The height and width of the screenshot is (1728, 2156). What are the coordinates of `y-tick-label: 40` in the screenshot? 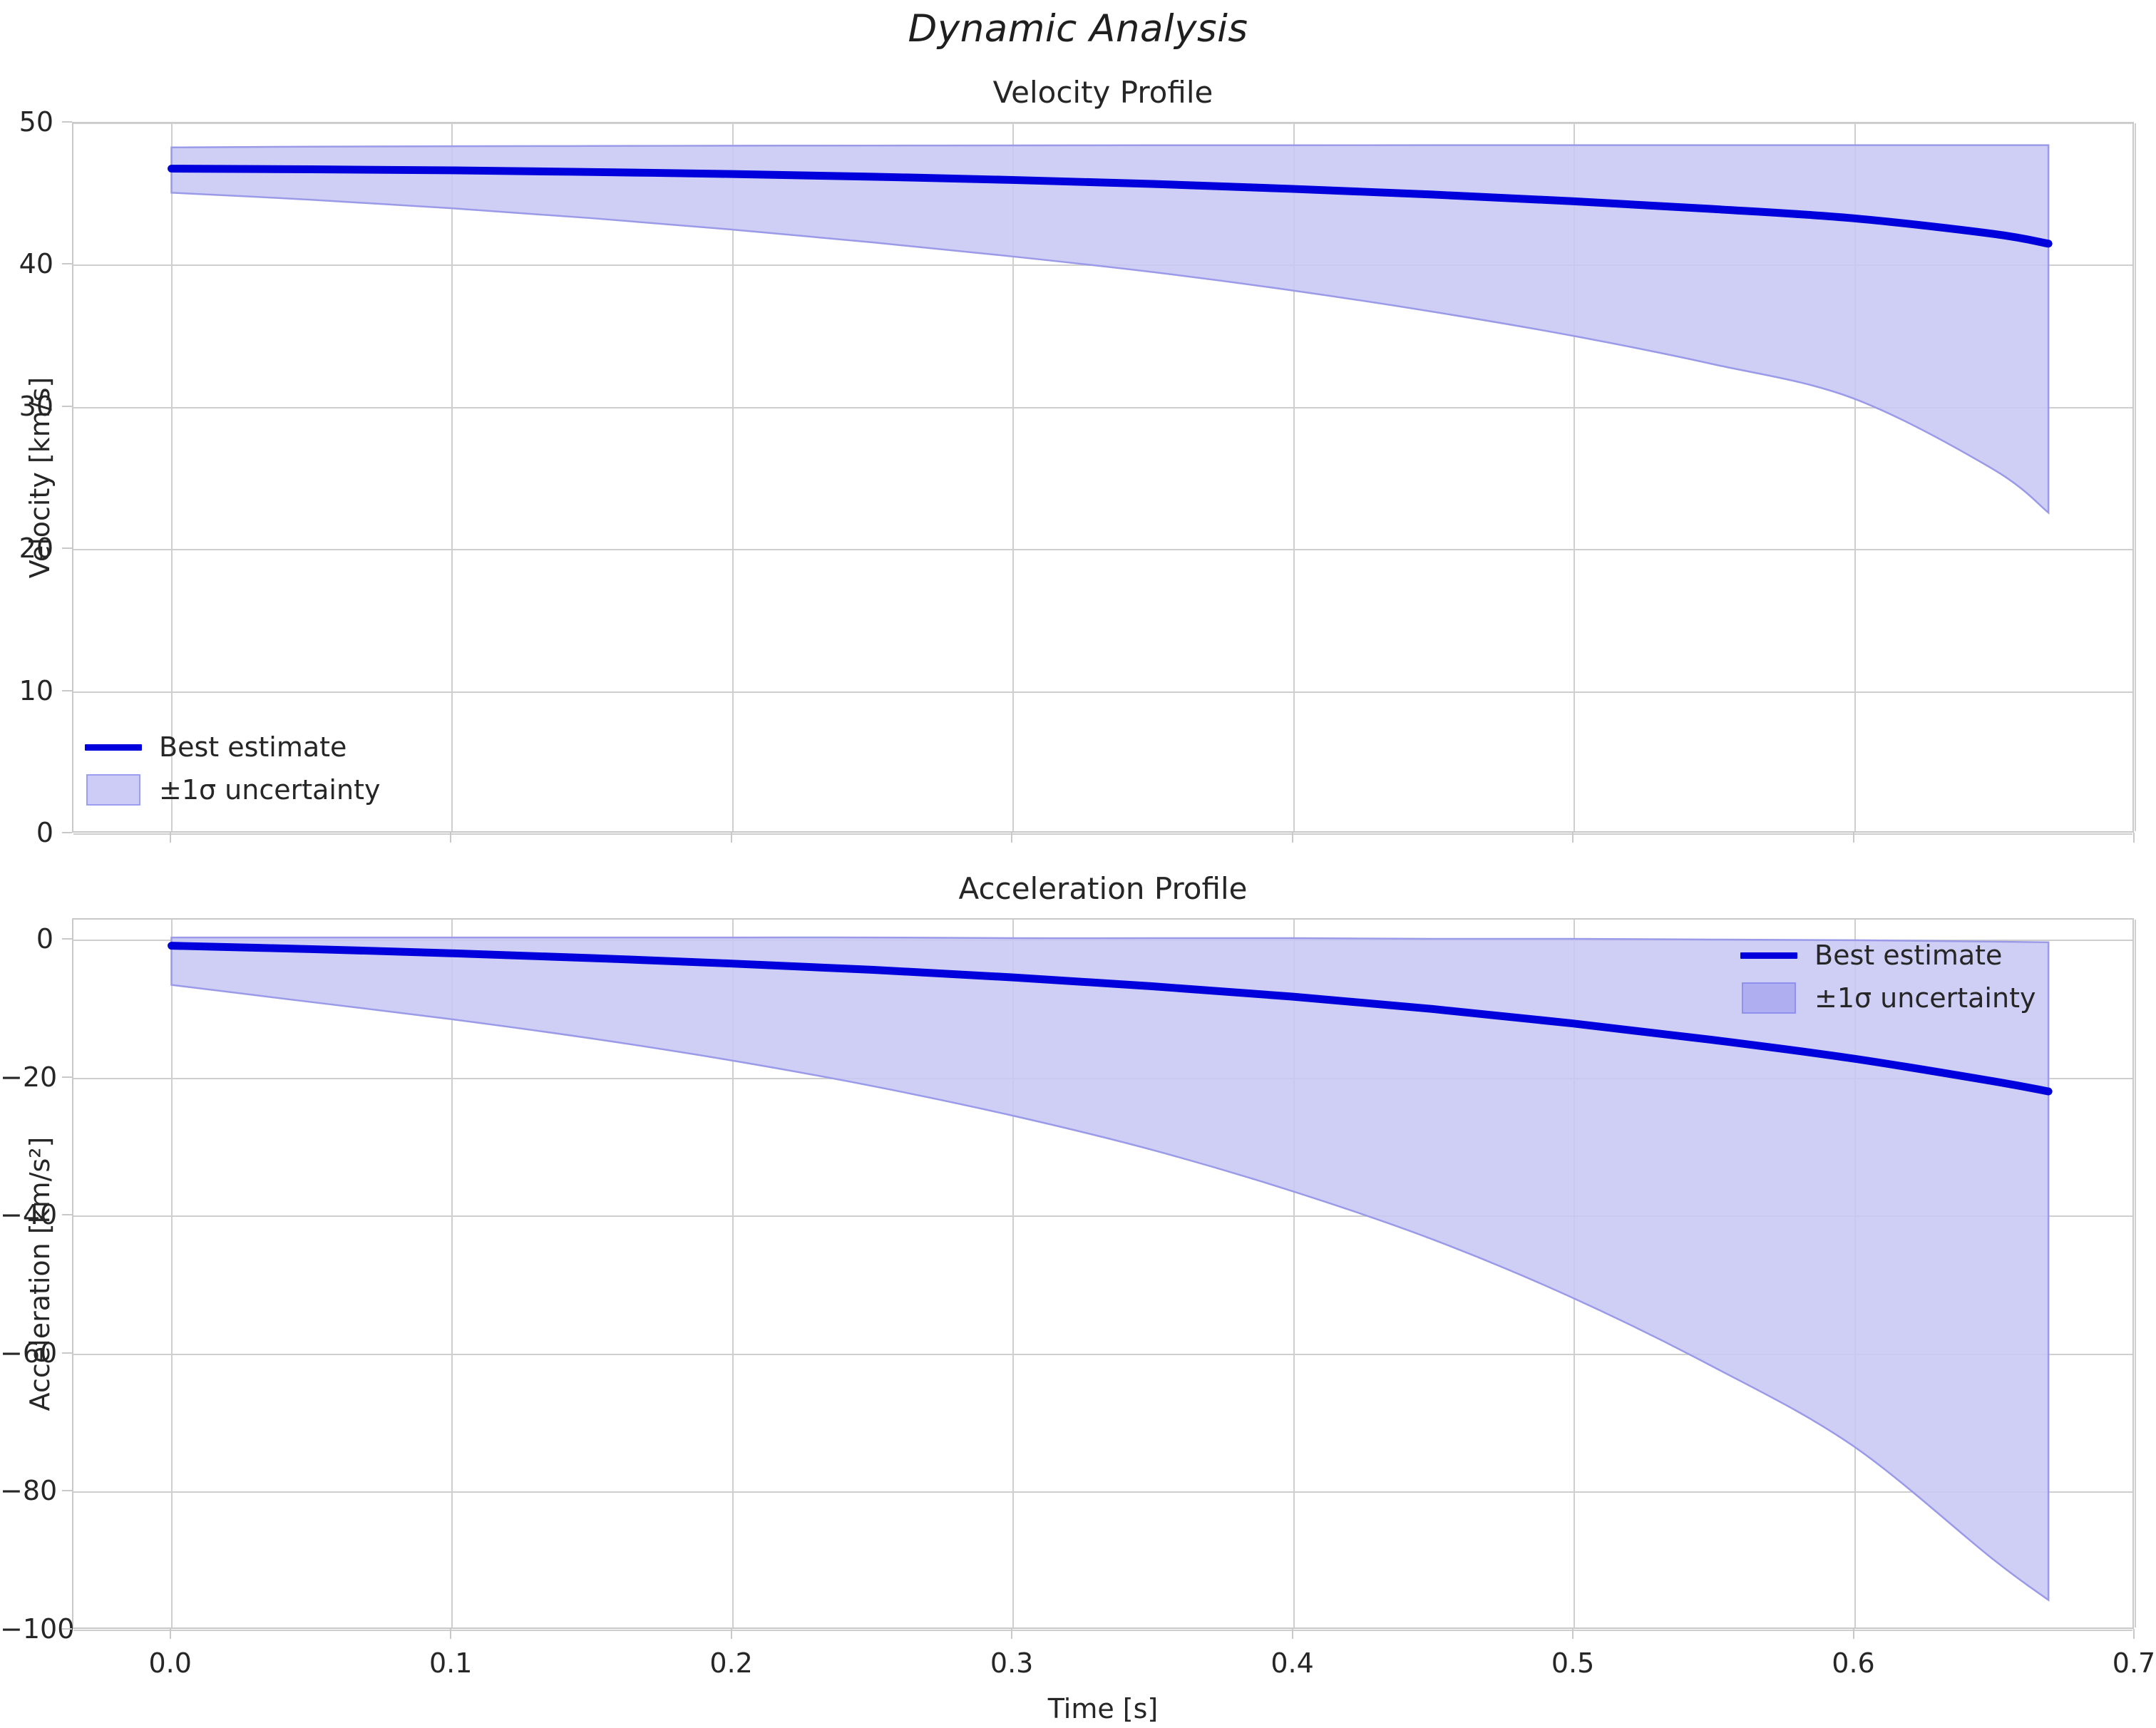 It's located at (36, 264).